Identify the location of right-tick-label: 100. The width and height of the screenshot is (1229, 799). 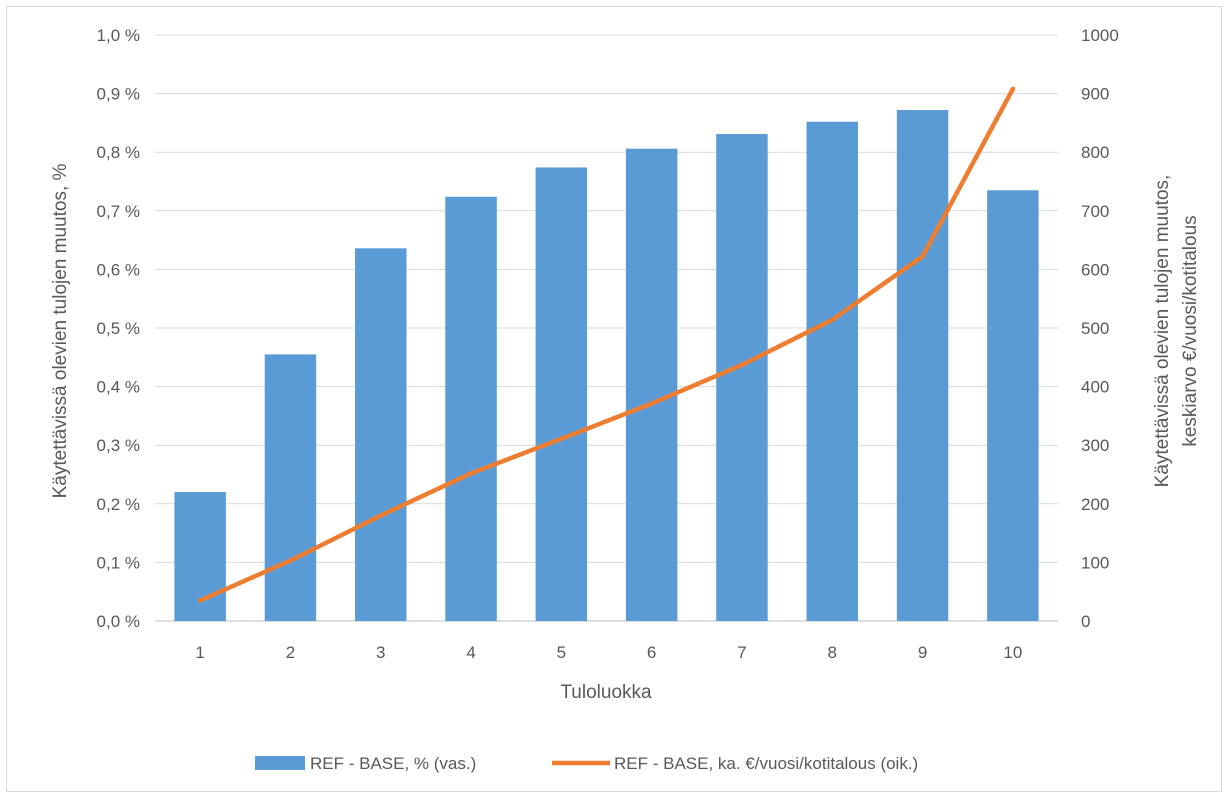
(1095, 562).